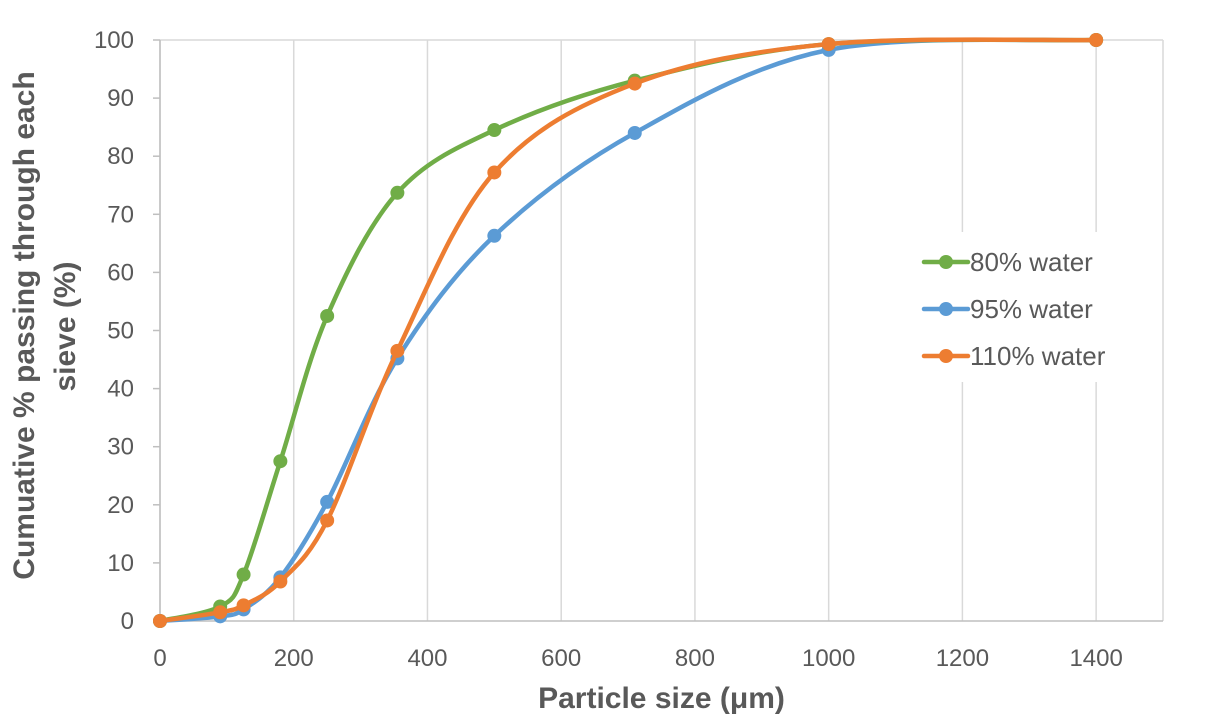 Image resolution: width=1225 pixels, height=724 pixels. What do you see at coordinates (120, 447) in the screenshot?
I see `y-tick-label: 30` at bounding box center [120, 447].